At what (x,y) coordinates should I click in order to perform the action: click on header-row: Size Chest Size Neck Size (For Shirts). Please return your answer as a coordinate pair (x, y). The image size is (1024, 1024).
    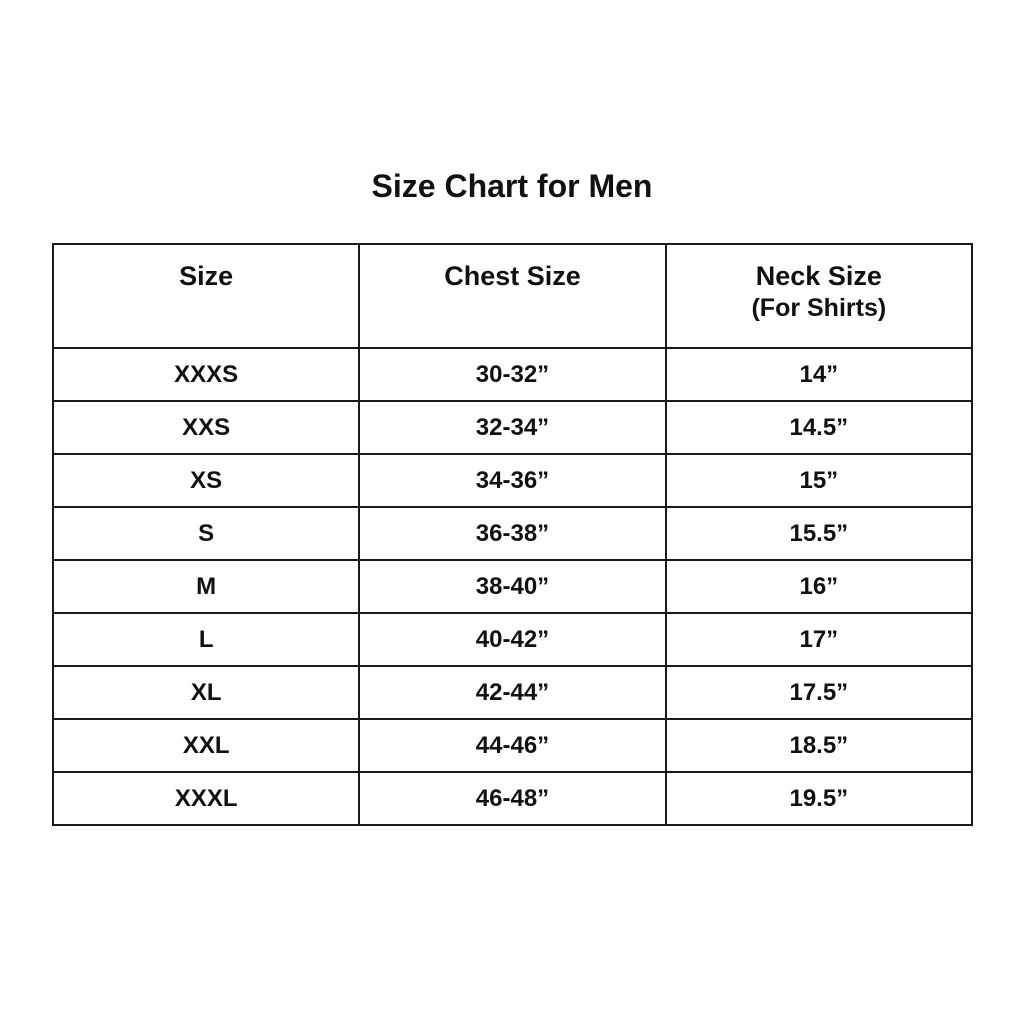
    Looking at the image, I should click on (512, 296).